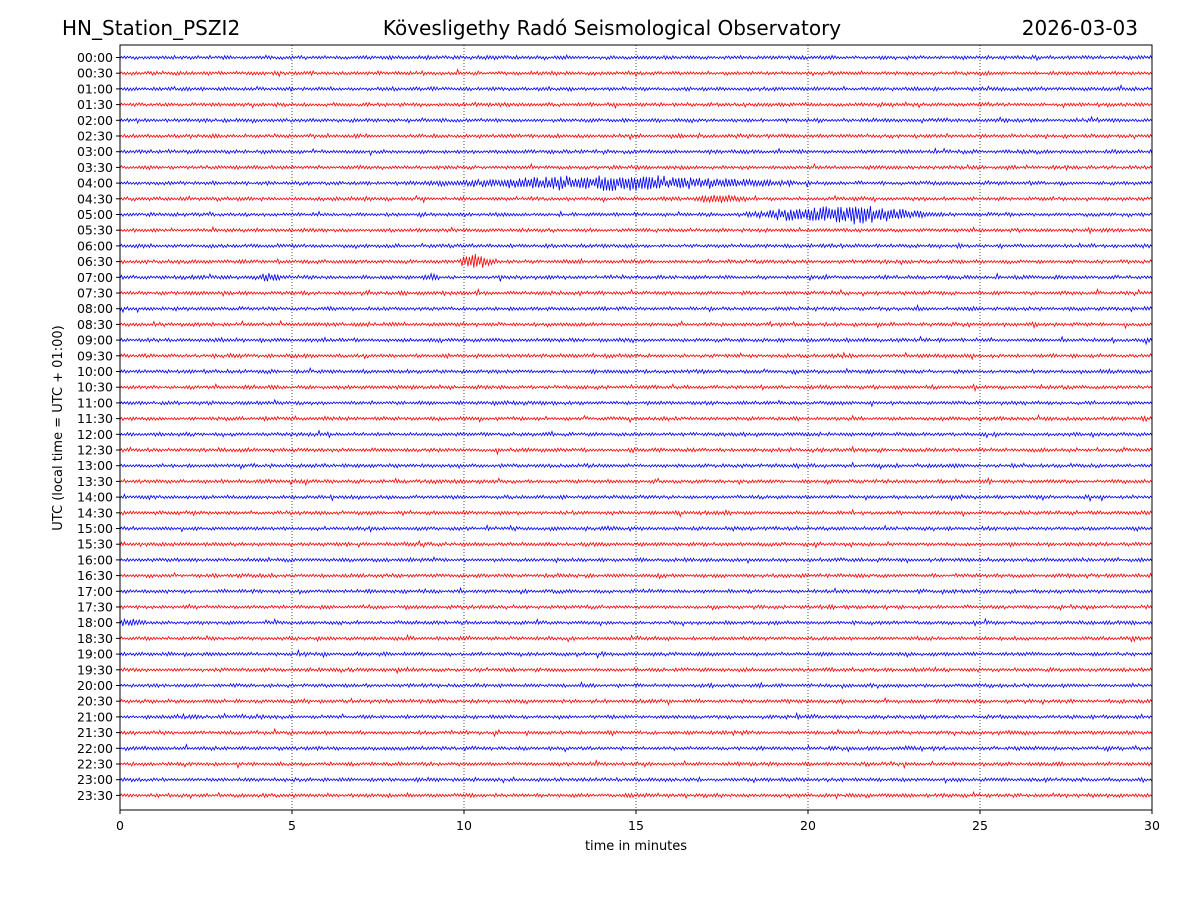 This screenshot has width=1200, height=900. What do you see at coordinates (95, 654) in the screenshot?
I see `y-tick-label: 19:00` at bounding box center [95, 654].